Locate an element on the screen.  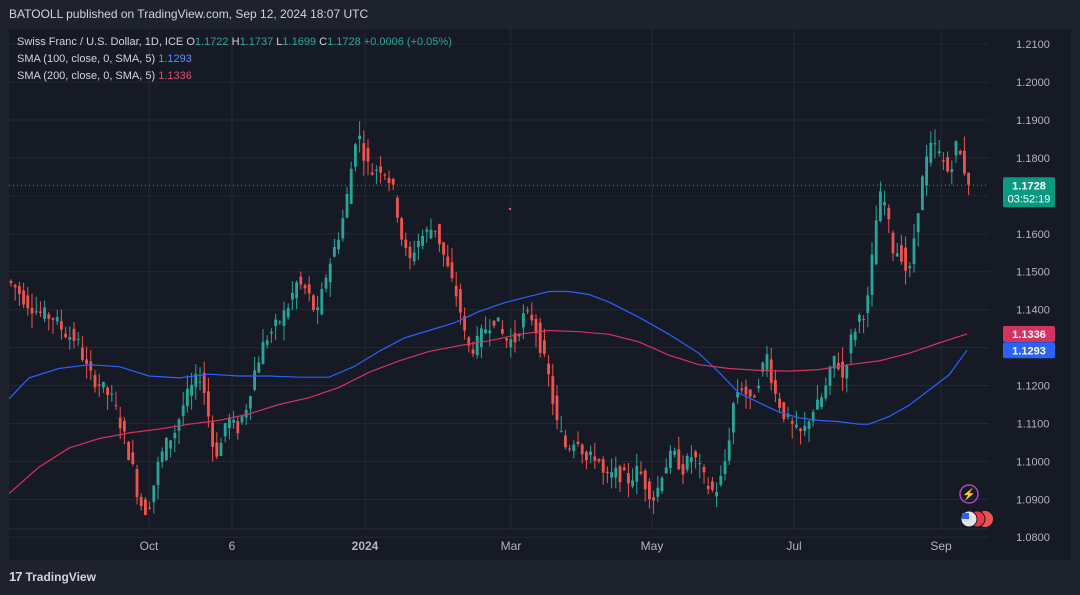
legend-row-sma200: SMA (200, close, 0, SMA, 5) 1.1336 is located at coordinates (234, 76).